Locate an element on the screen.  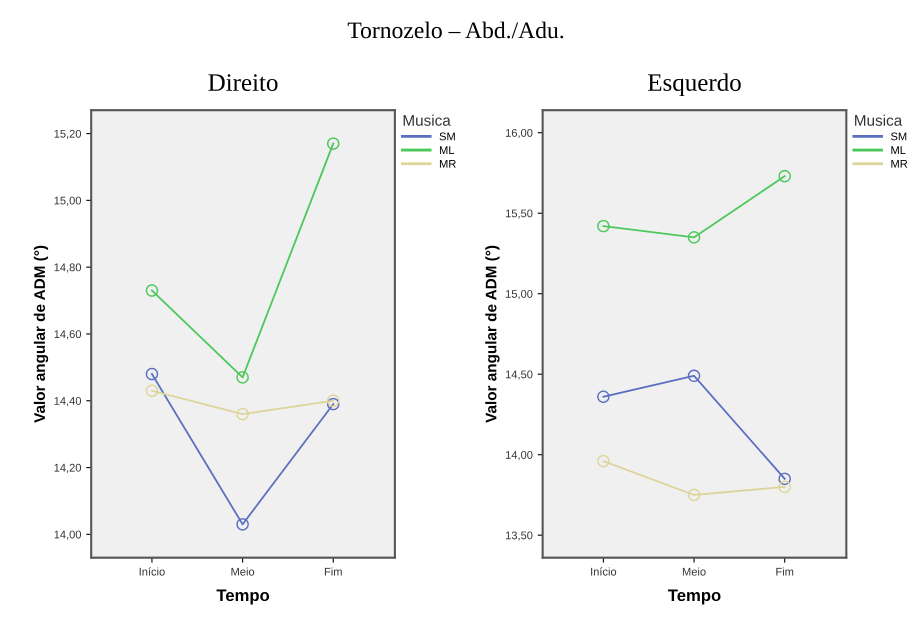
text: Tornozelo – Abd./Adu. is located at coordinates (456, 30).